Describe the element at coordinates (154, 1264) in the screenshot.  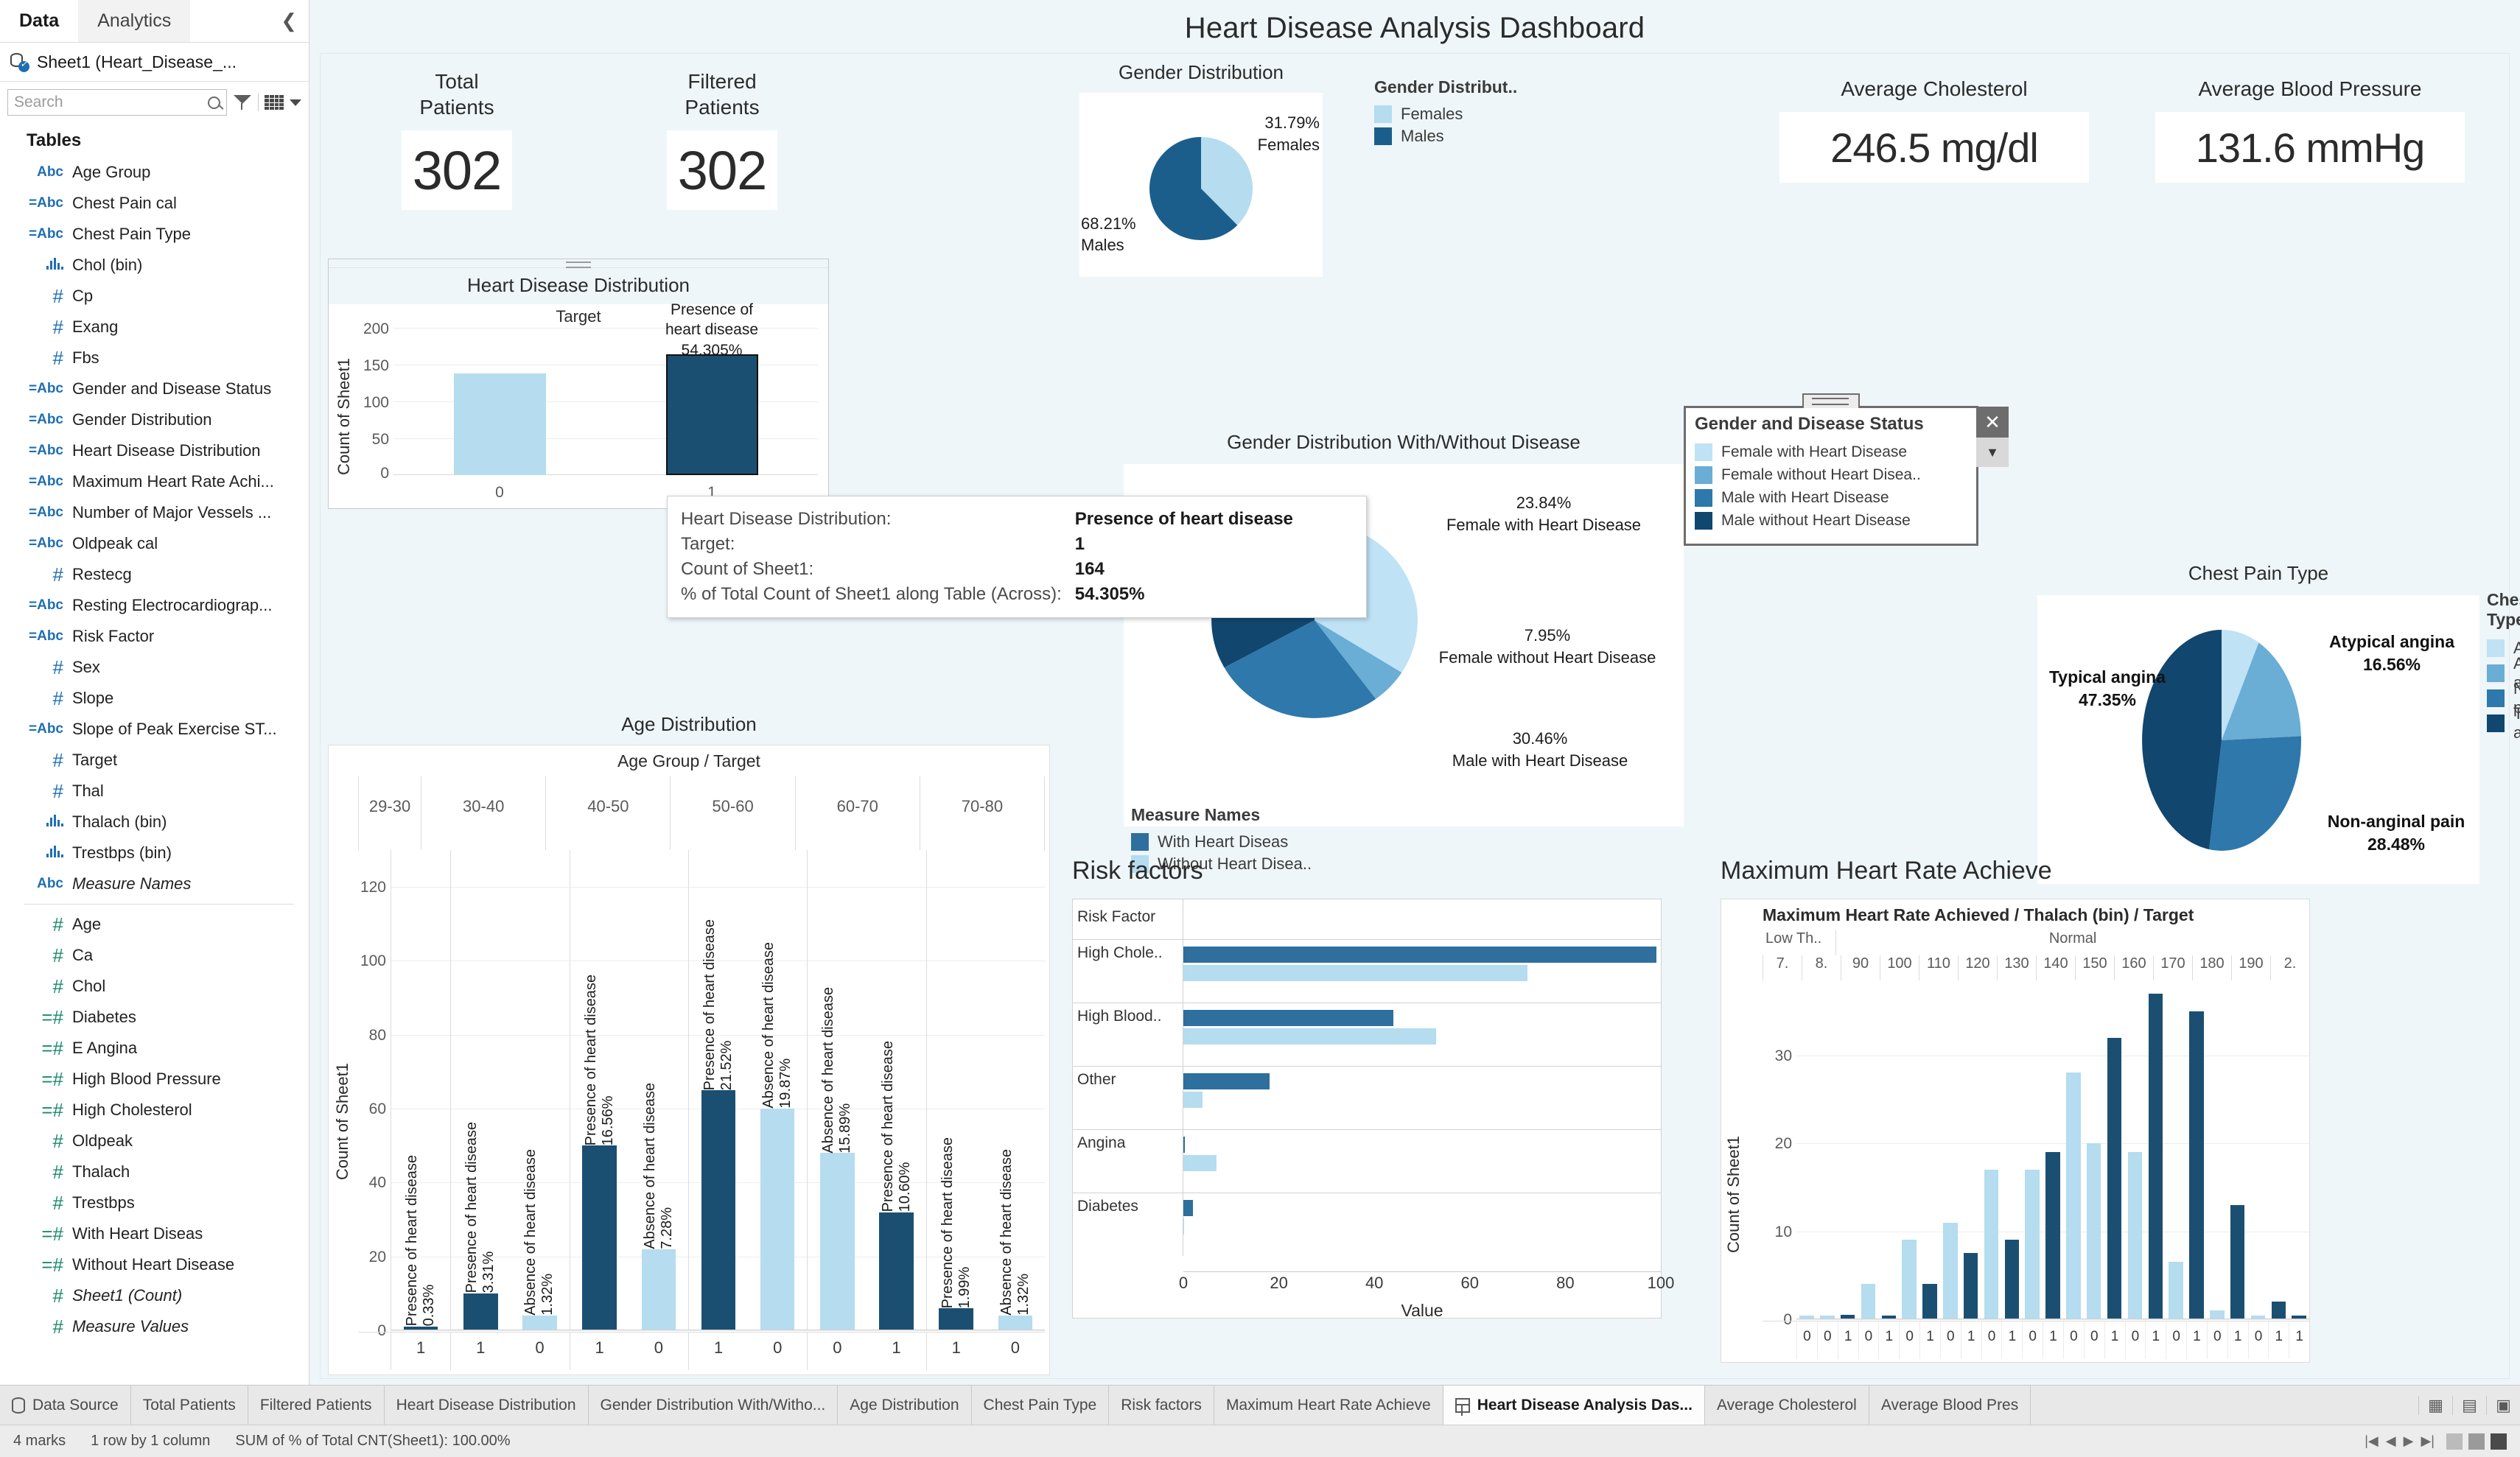
I see `field-item: =# Without Heart Disease` at that location.